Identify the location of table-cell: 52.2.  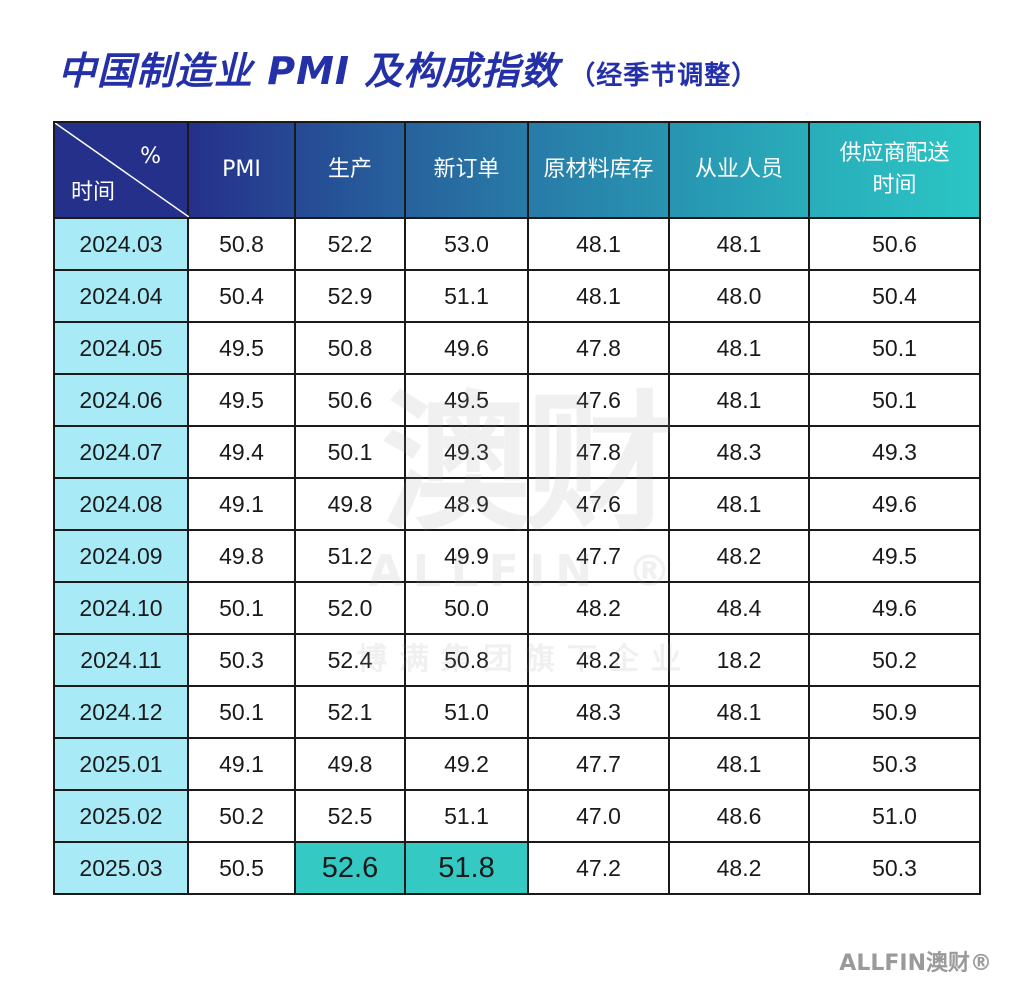
(350, 244).